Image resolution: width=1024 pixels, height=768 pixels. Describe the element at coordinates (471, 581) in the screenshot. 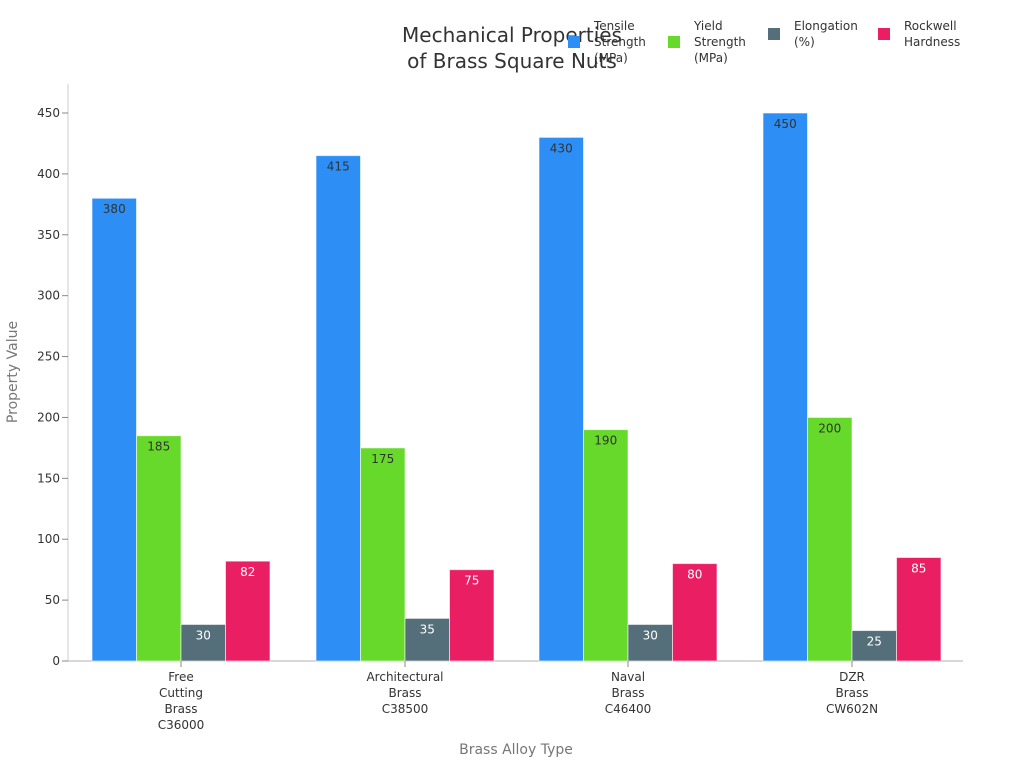

I see `bar-value-label: 75` at that location.